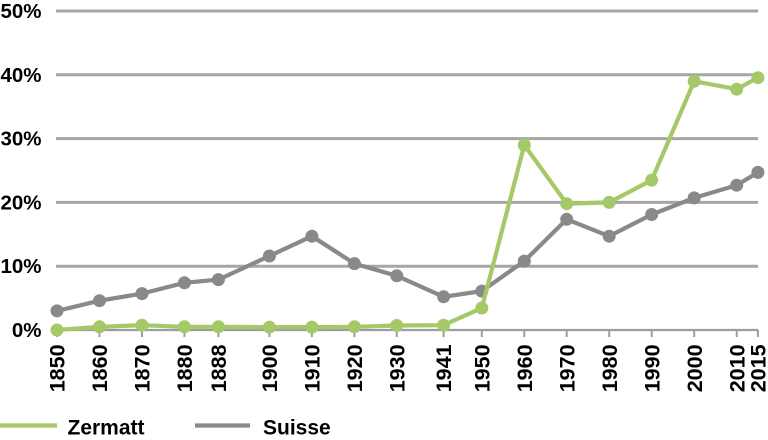 The width and height of the screenshot is (768, 440). I want to click on svg-text: Zermatt, so click(106, 428).